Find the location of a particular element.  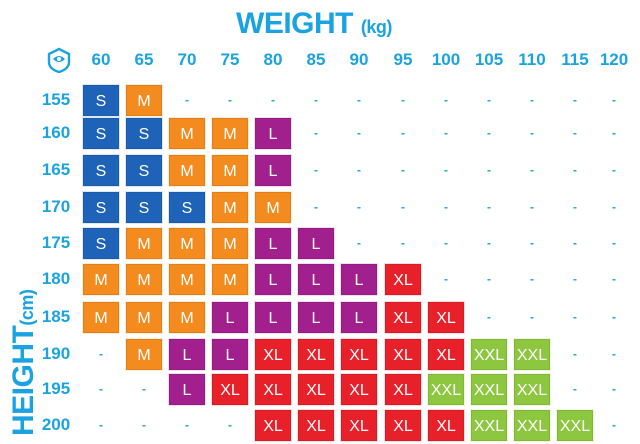

size-cell-180-90: L is located at coordinates (359, 279).